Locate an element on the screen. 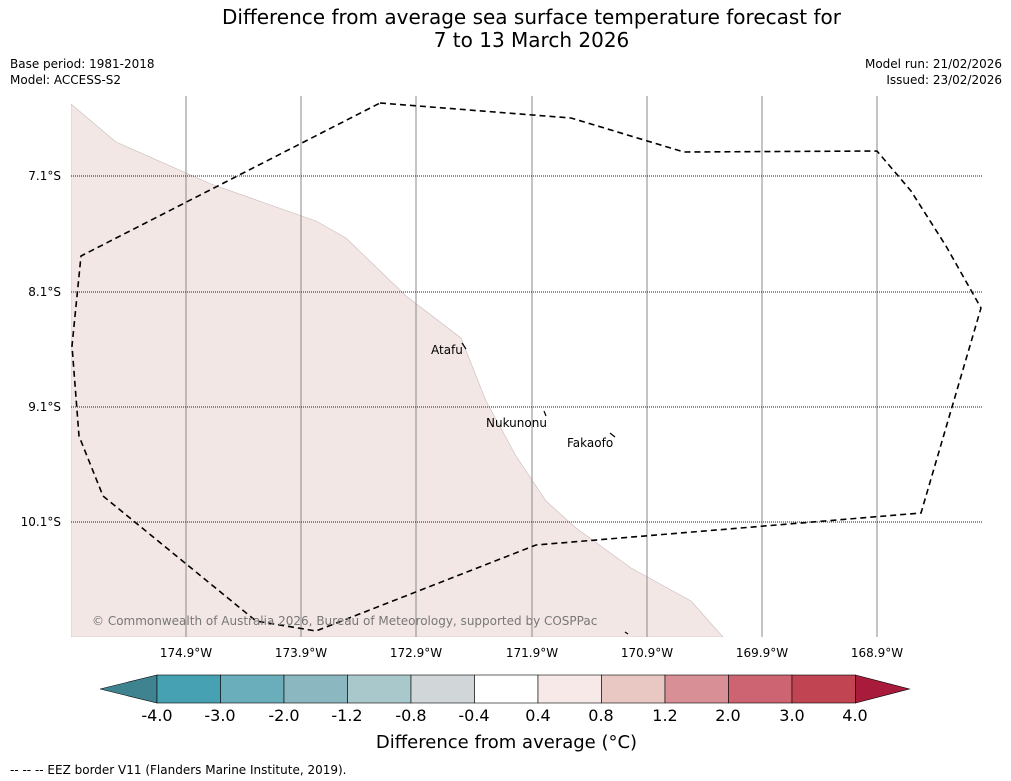  colorbar-extend-low is located at coordinates (129, 689).